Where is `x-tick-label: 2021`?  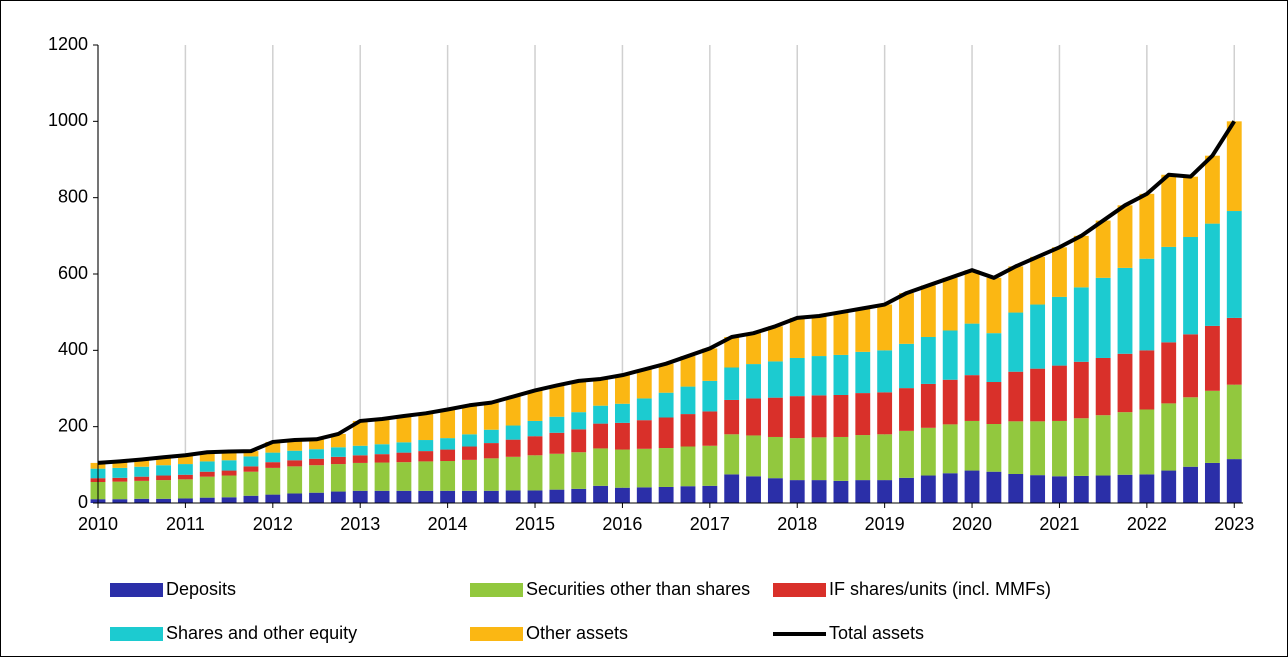 x-tick-label: 2021 is located at coordinates (1059, 524).